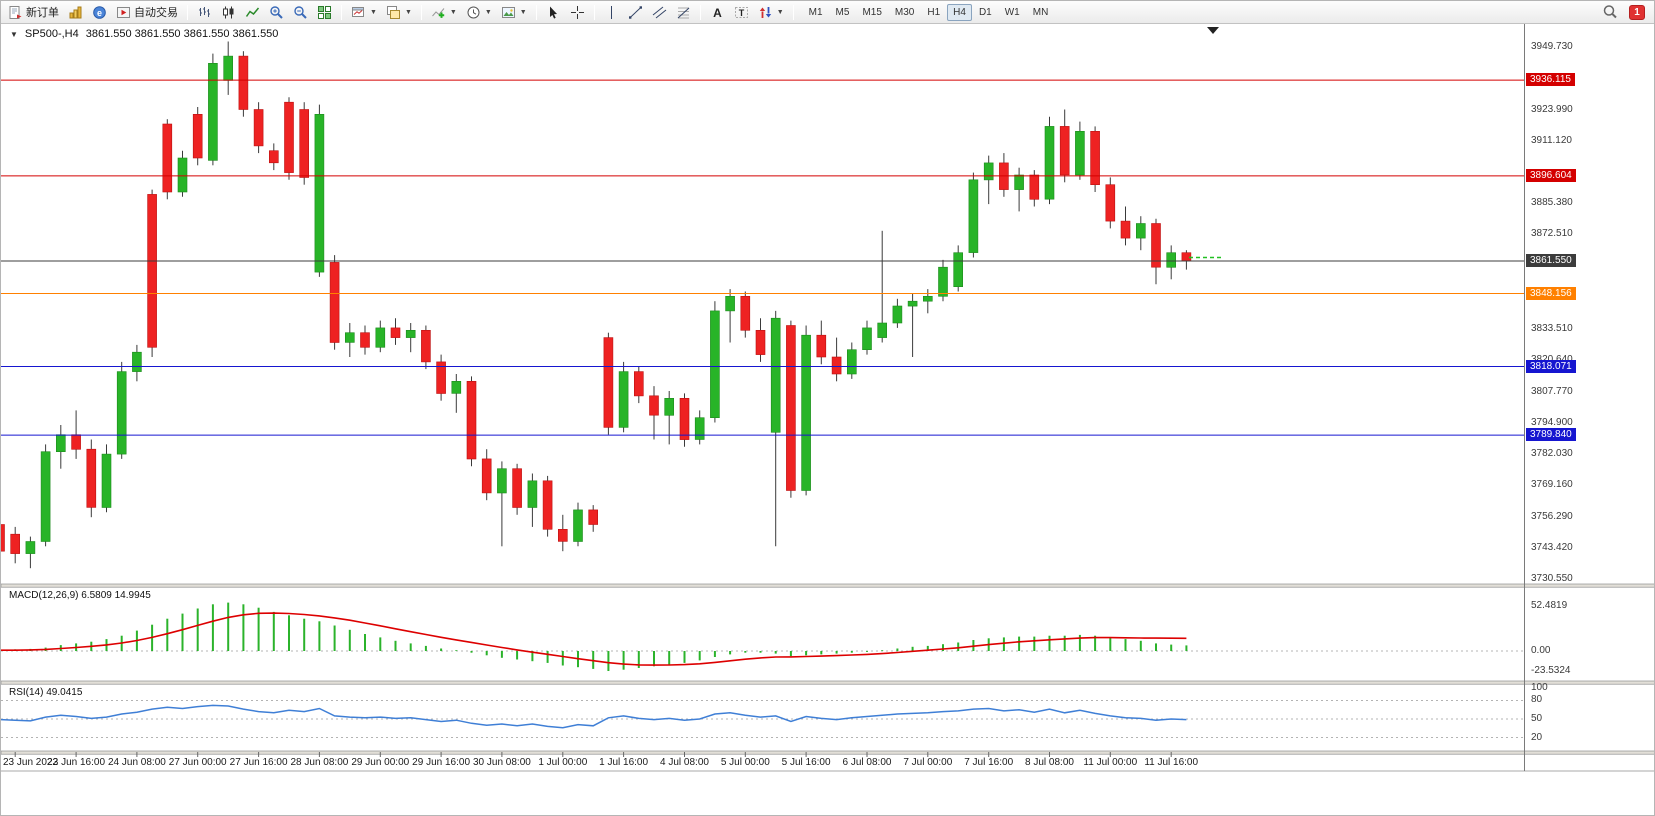 This screenshot has height=816, width=1655. Describe the element at coordinates (762, 717) in the screenshot. I see `rsi-panel-region` at that location.